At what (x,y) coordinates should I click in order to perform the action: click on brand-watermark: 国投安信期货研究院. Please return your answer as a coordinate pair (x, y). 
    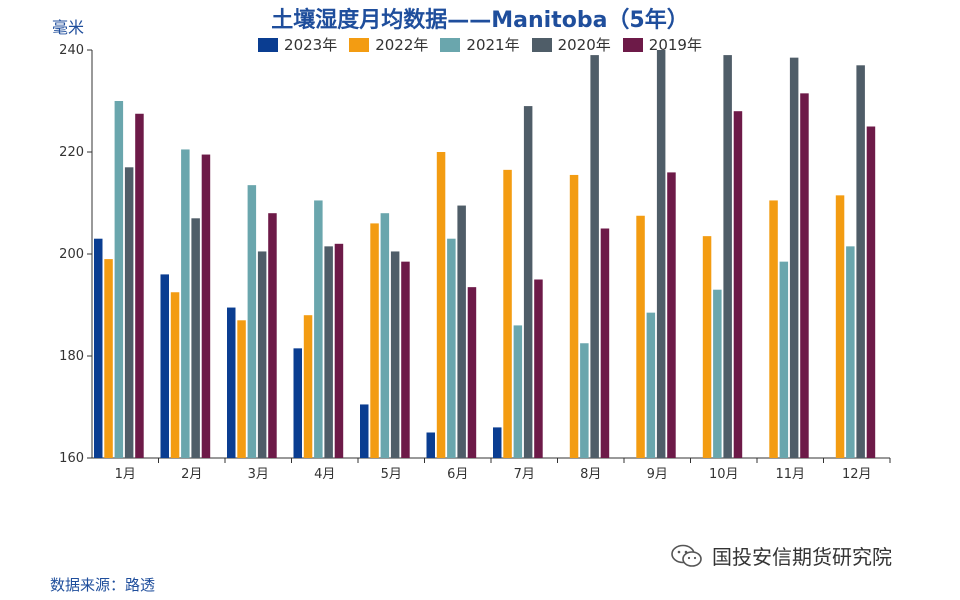
    Looking at the image, I should click on (781, 555).